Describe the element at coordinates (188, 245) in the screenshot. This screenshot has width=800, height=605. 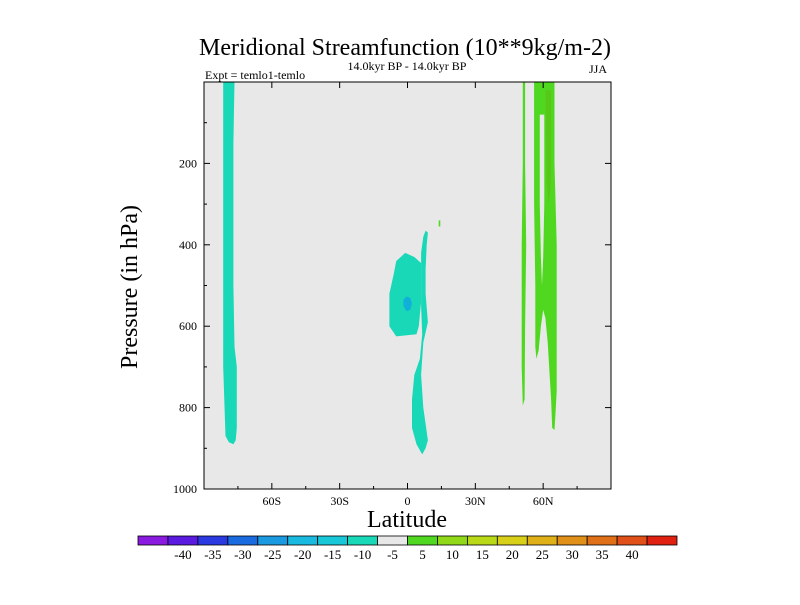
I see `y-tick-label: 400` at that location.